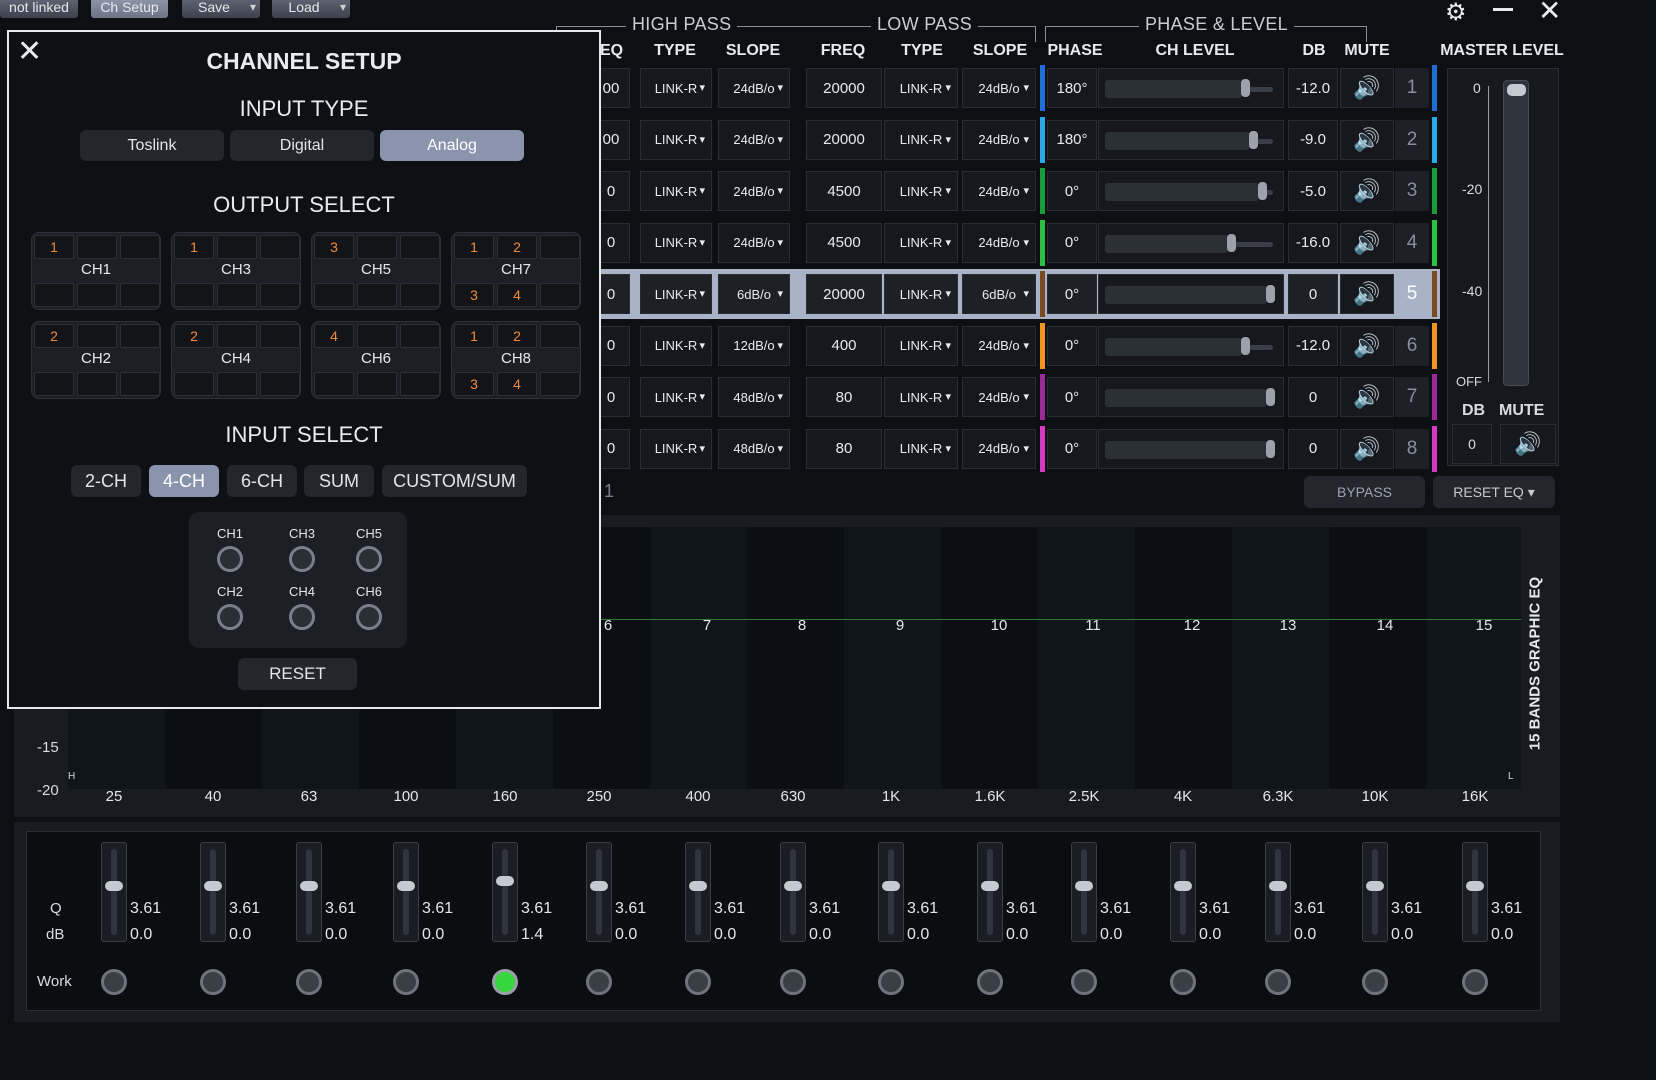  I want to click on phase-field: 180°, so click(1072, 139).